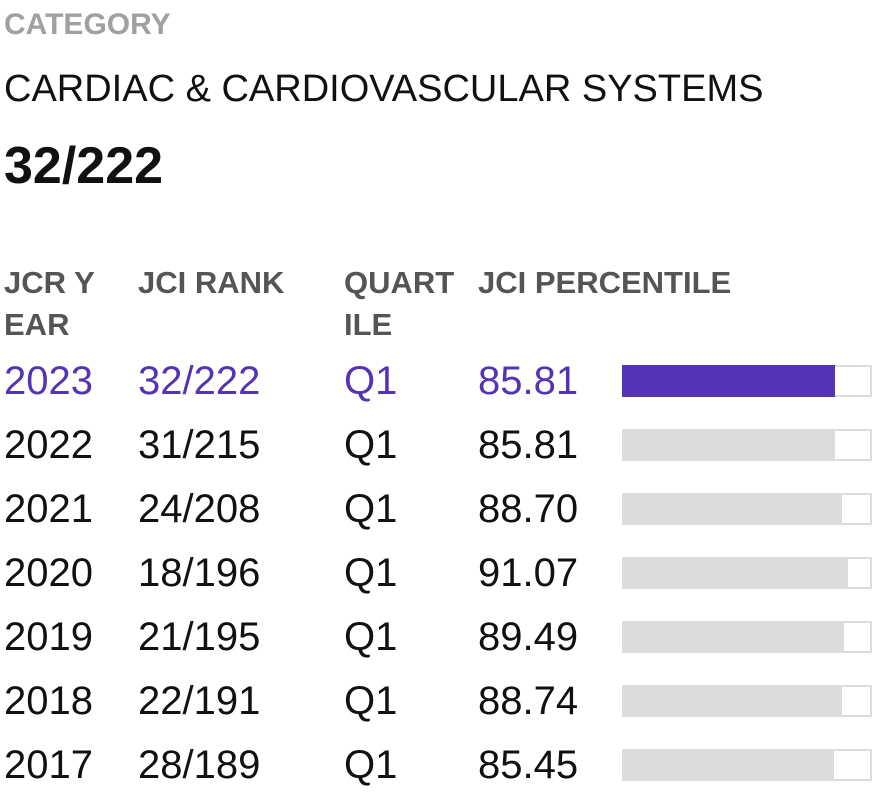  Describe the element at coordinates (528, 509) in the screenshot. I see `percentile: 88.70` at that location.